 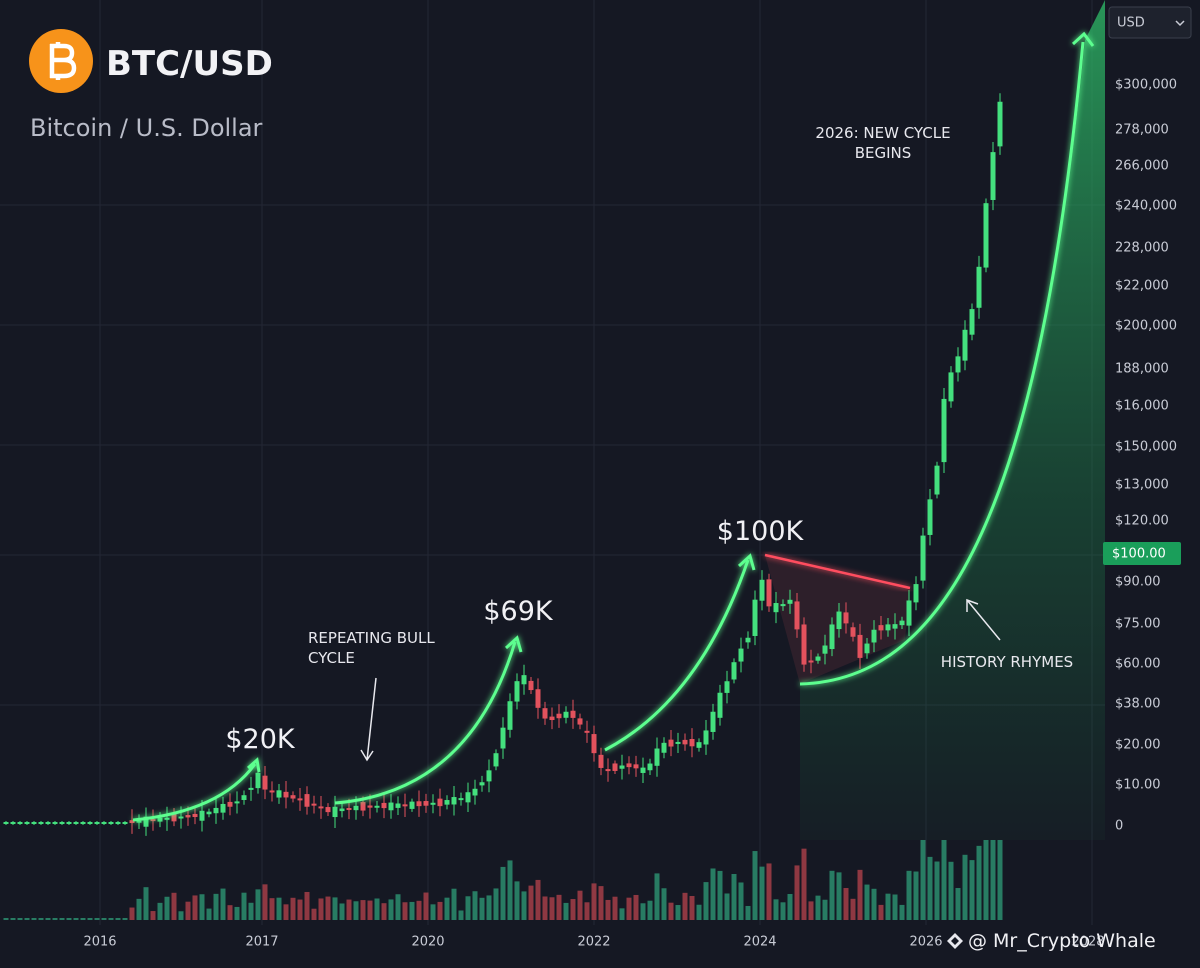 I want to click on price-label: $300,000, so click(x=1146, y=85).